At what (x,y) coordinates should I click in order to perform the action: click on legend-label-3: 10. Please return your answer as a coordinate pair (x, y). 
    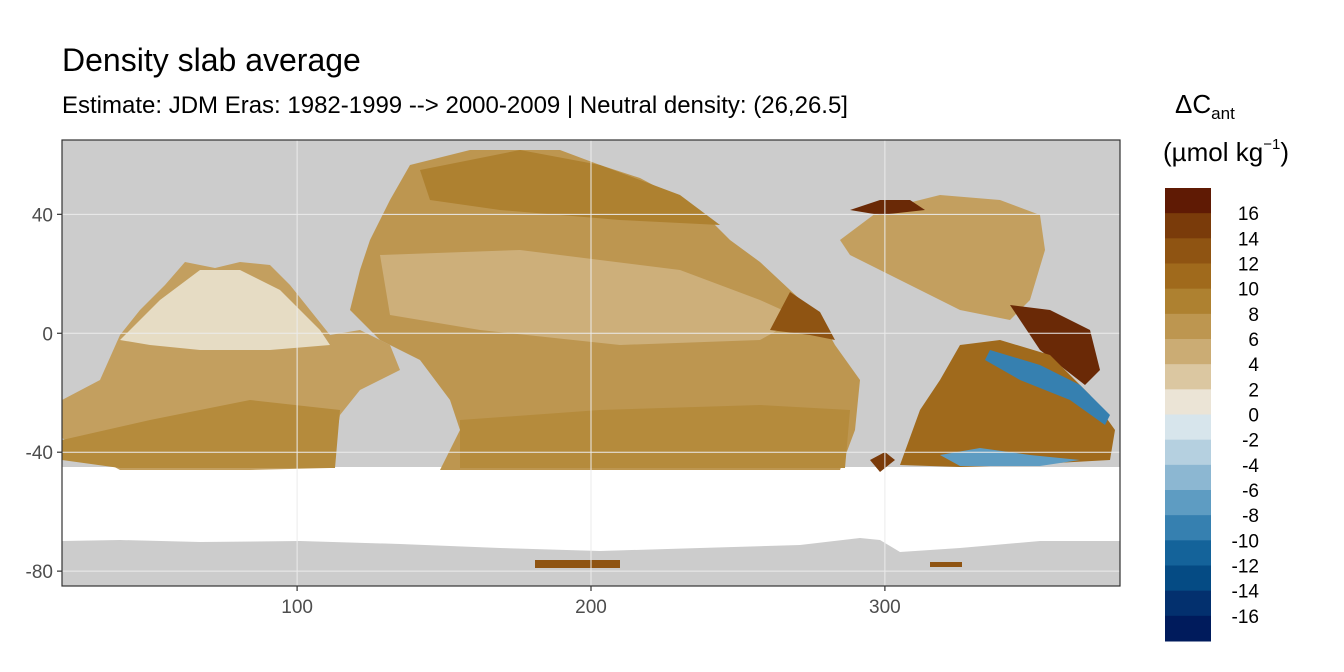
    Looking at the image, I should click on (1248, 290).